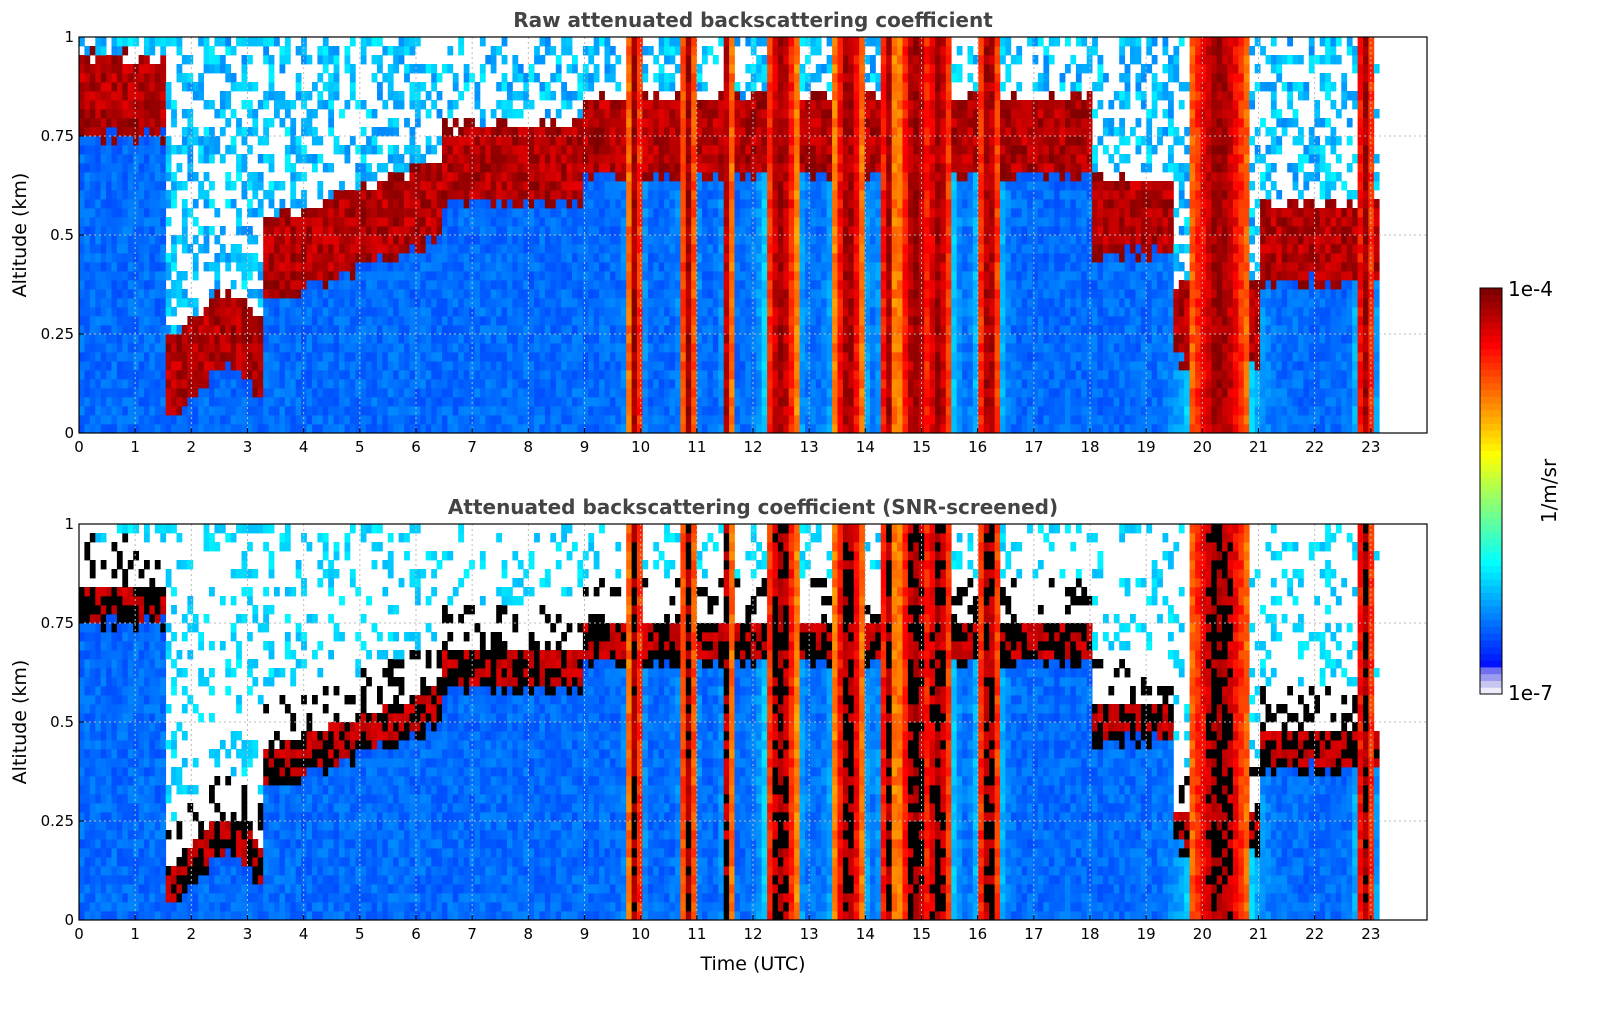 The image size is (1621, 1020). What do you see at coordinates (1491, 491) in the screenshot?
I see `colorbar-frame` at bounding box center [1491, 491].